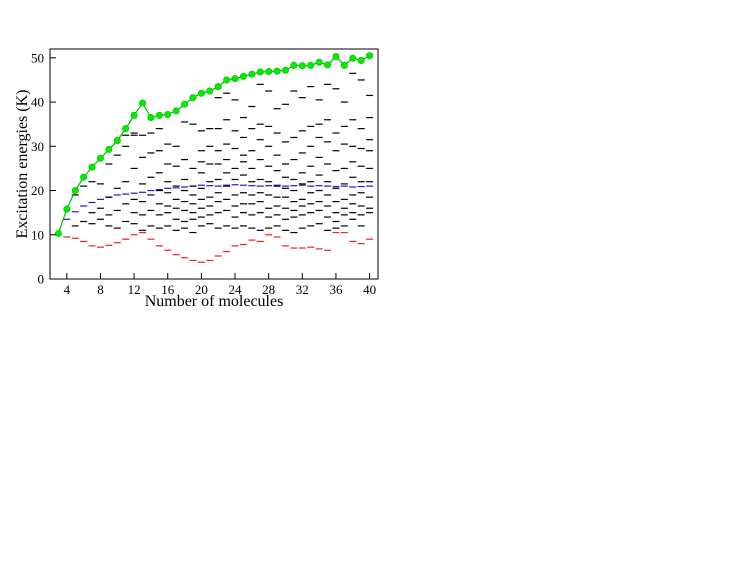 The height and width of the screenshot is (581, 752). What do you see at coordinates (37, 146) in the screenshot?
I see `y-tick-label: 30` at bounding box center [37, 146].